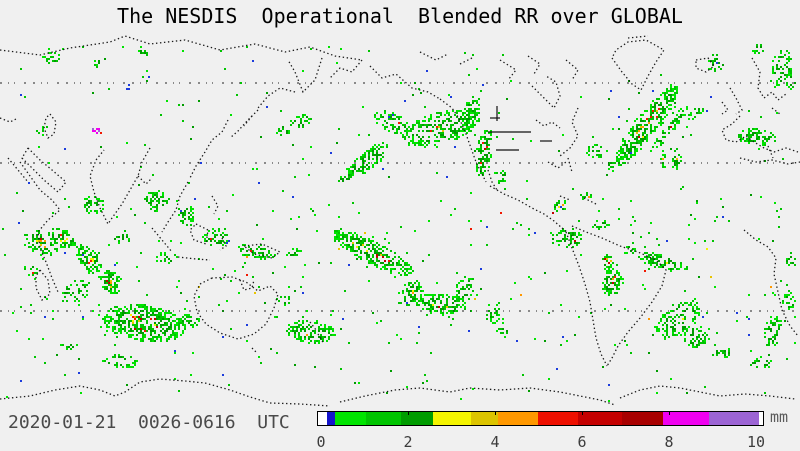 This screenshot has height=451, width=800. What do you see at coordinates (541, 431) in the screenshot?
I see `colorbar-legend: 0 2 4 6 8 10` at bounding box center [541, 431].